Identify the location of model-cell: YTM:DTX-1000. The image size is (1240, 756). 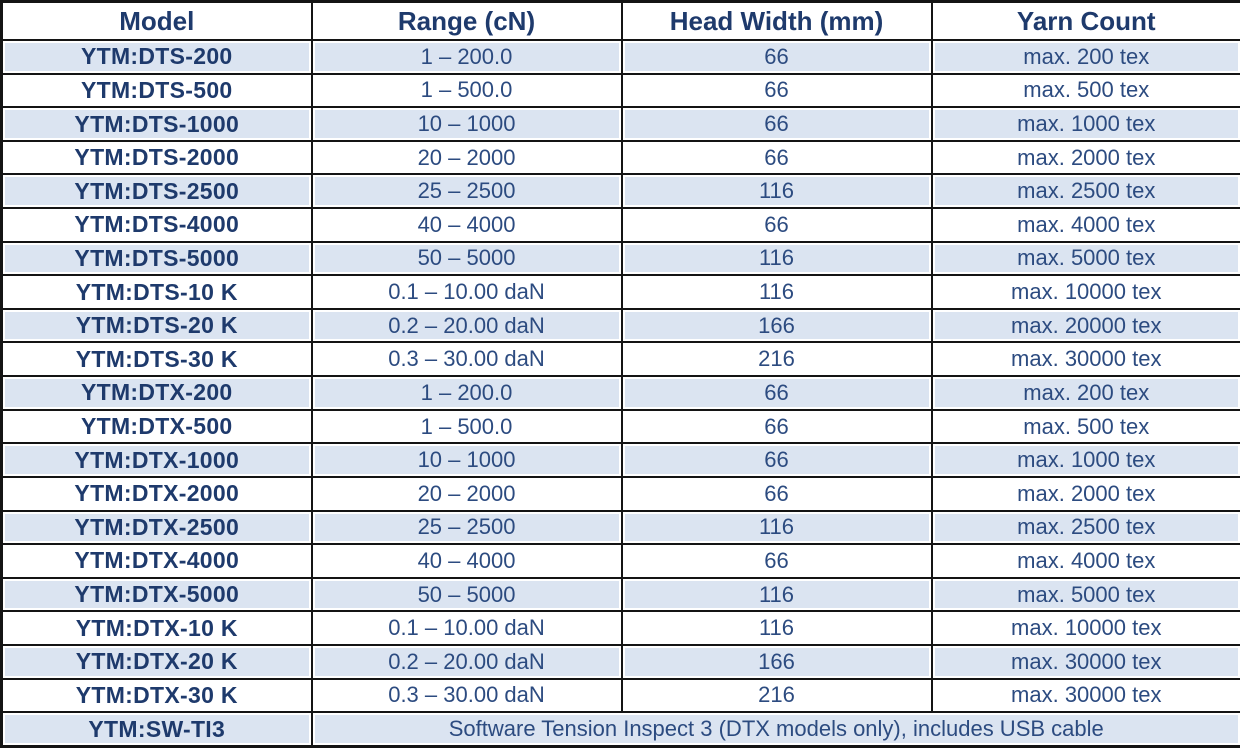
(156, 460).